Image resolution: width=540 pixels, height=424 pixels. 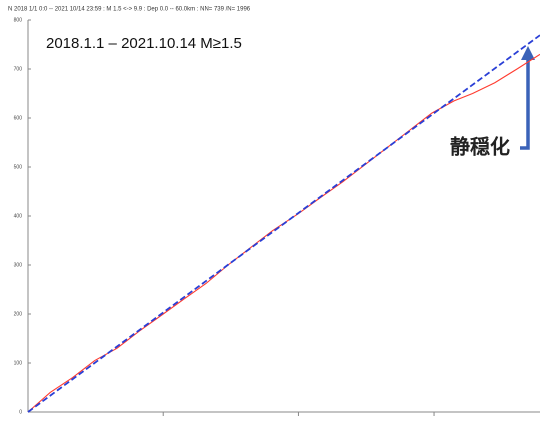 What do you see at coordinates (528, 53) in the screenshot?
I see `arrow-head` at bounding box center [528, 53].